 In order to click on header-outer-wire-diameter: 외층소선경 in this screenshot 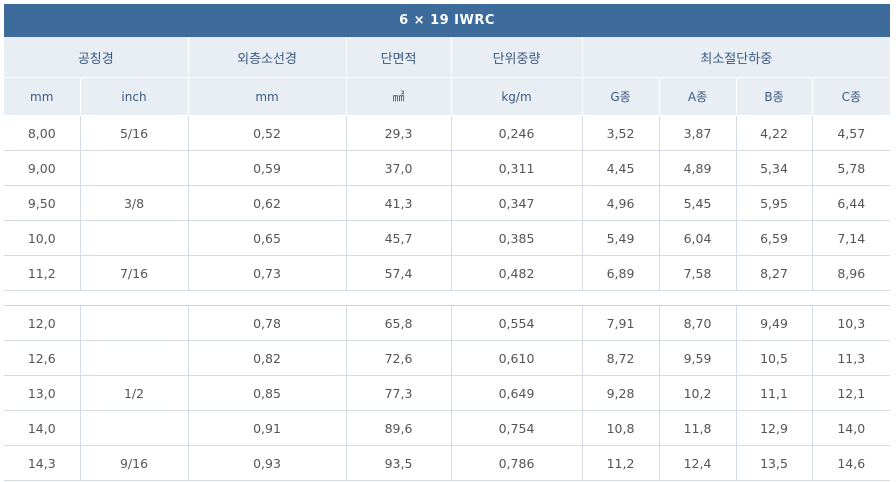, I will do `click(267, 57)`.